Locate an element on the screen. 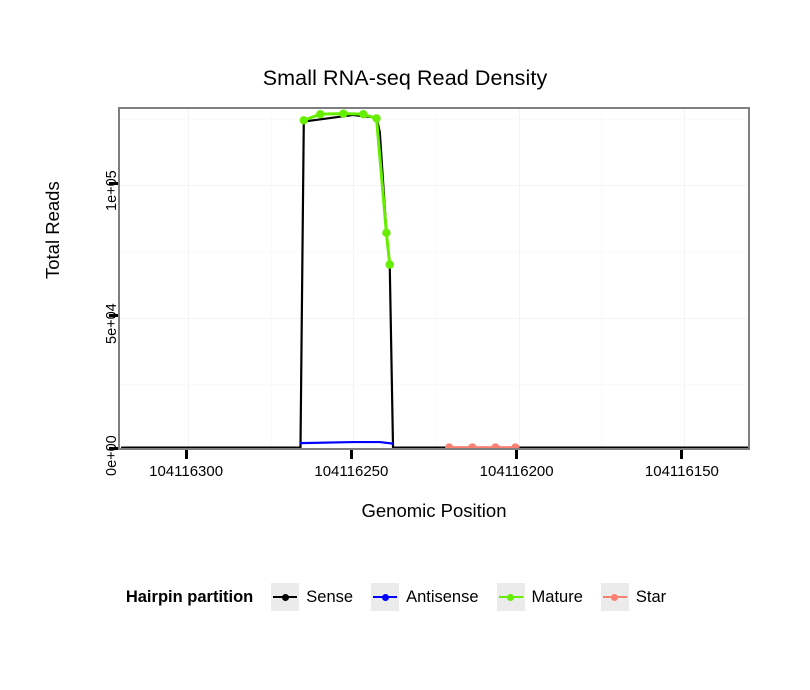 This screenshot has width=810, height=690. legend-item-mature: Mature is located at coordinates (545, 597).